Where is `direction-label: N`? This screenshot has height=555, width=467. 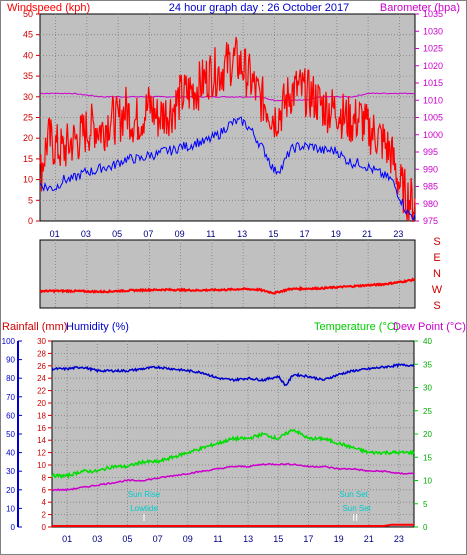
direction-label: N is located at coordinates (437, 274).